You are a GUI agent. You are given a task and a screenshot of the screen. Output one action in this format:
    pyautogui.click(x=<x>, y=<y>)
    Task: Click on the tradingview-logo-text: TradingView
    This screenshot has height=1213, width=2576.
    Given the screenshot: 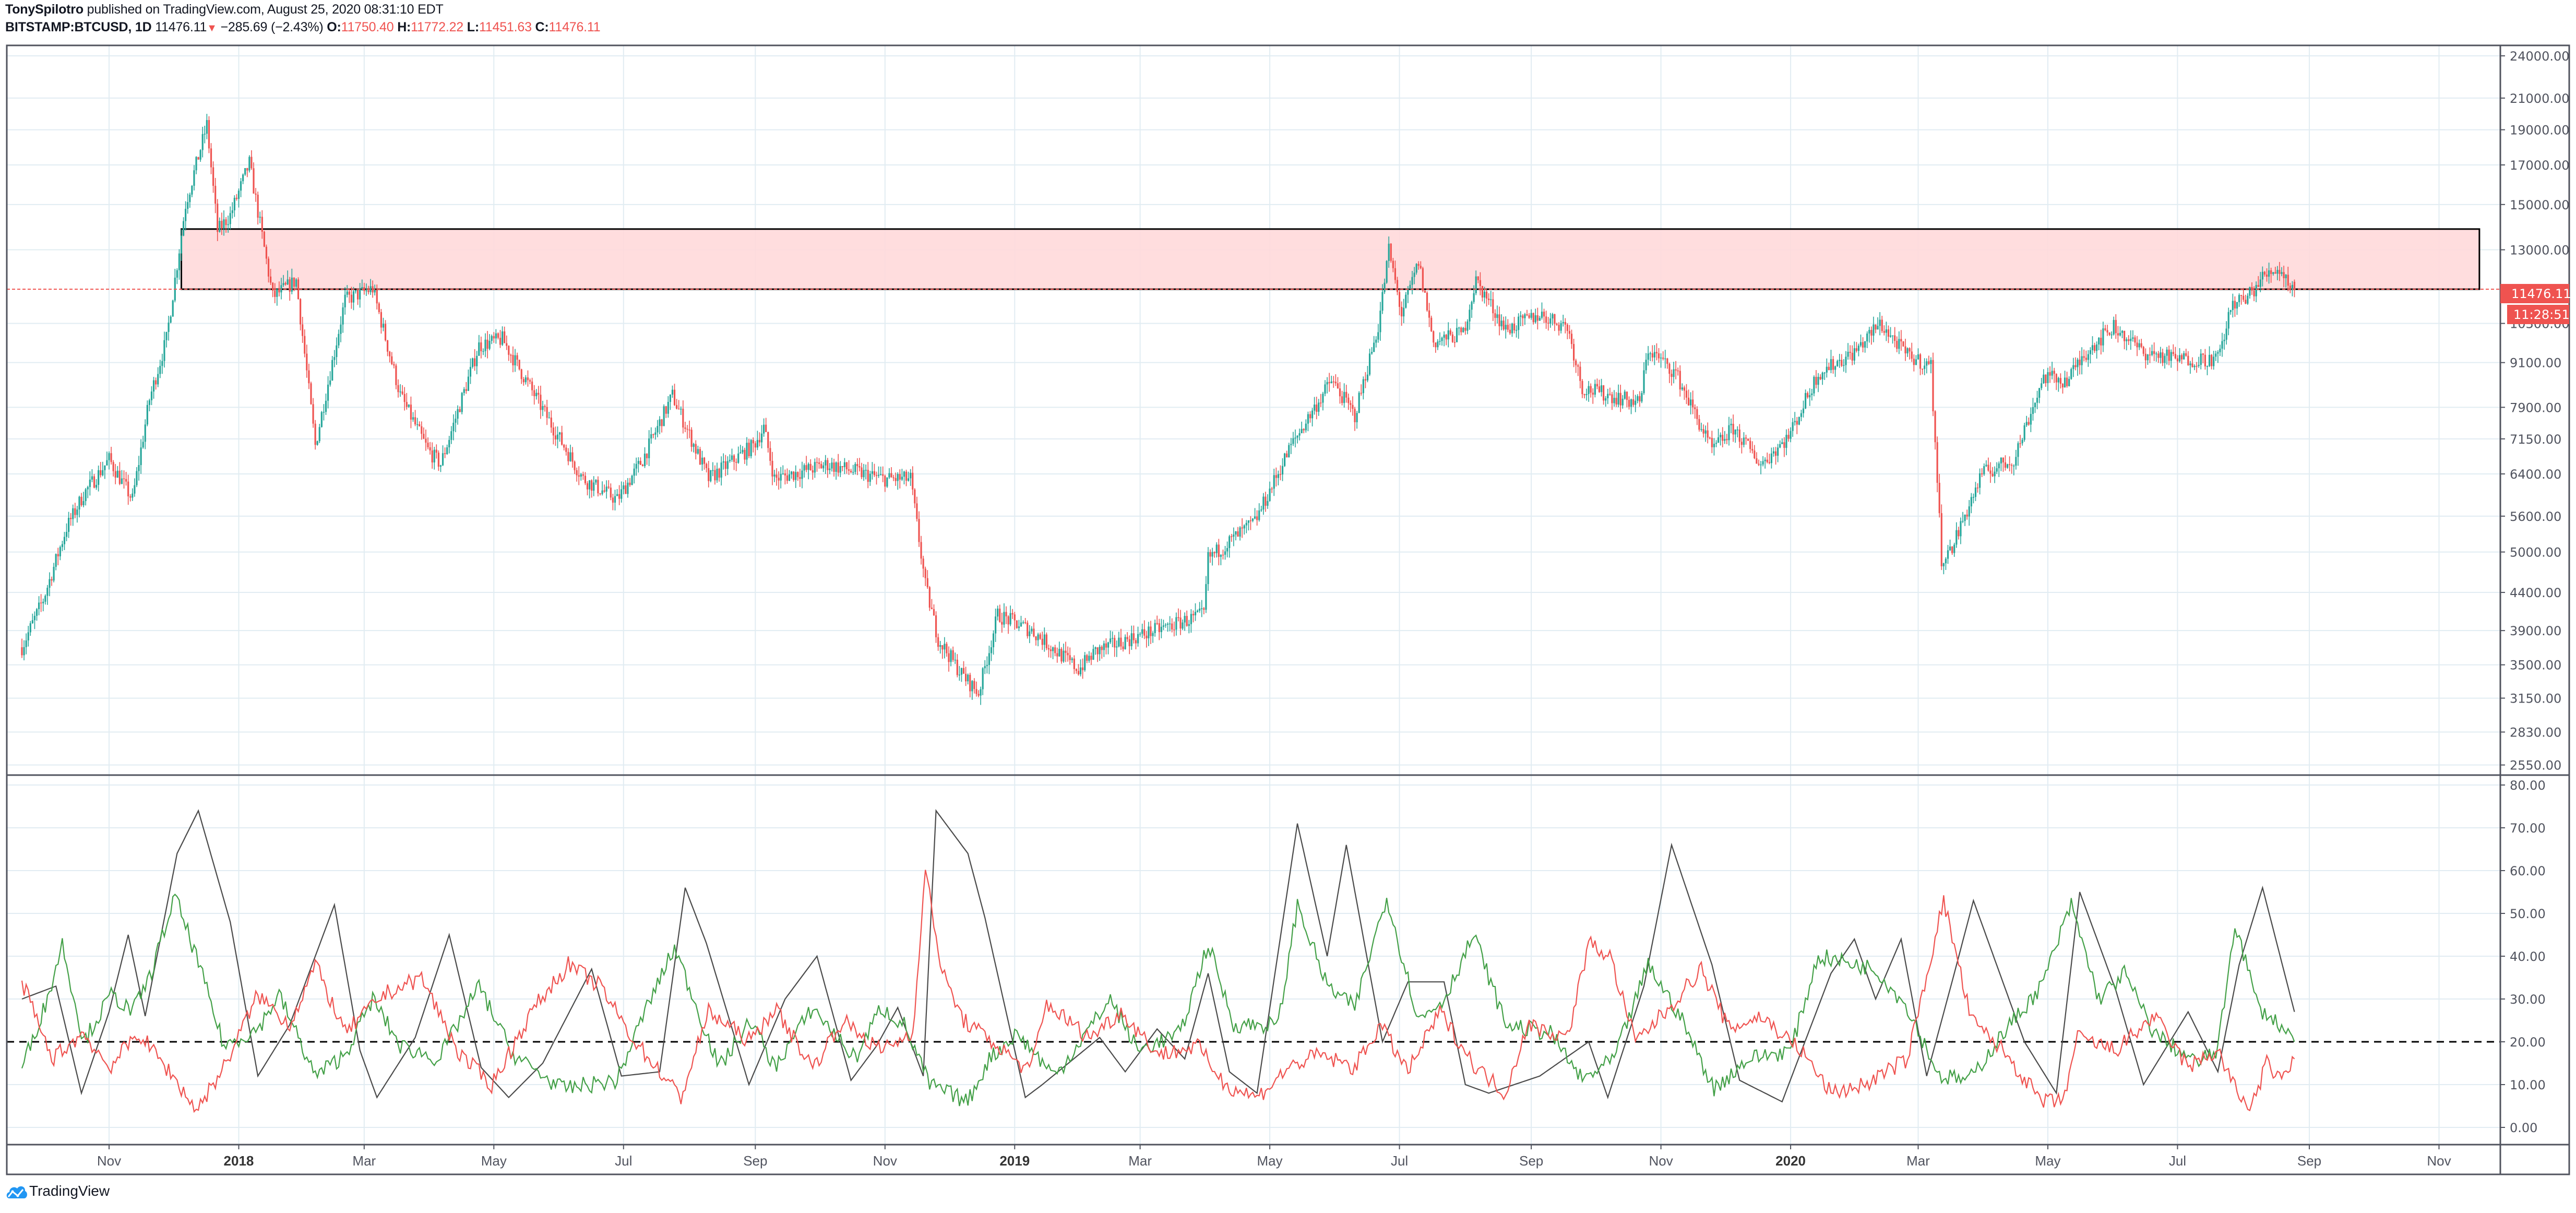 What is the action you would take?
    pyautogui.click(x=69, y=1191)
    